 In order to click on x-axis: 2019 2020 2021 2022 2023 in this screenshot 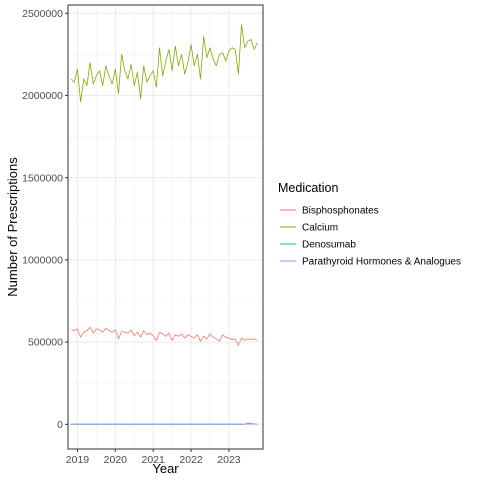, I will do `click(153, 457)`.